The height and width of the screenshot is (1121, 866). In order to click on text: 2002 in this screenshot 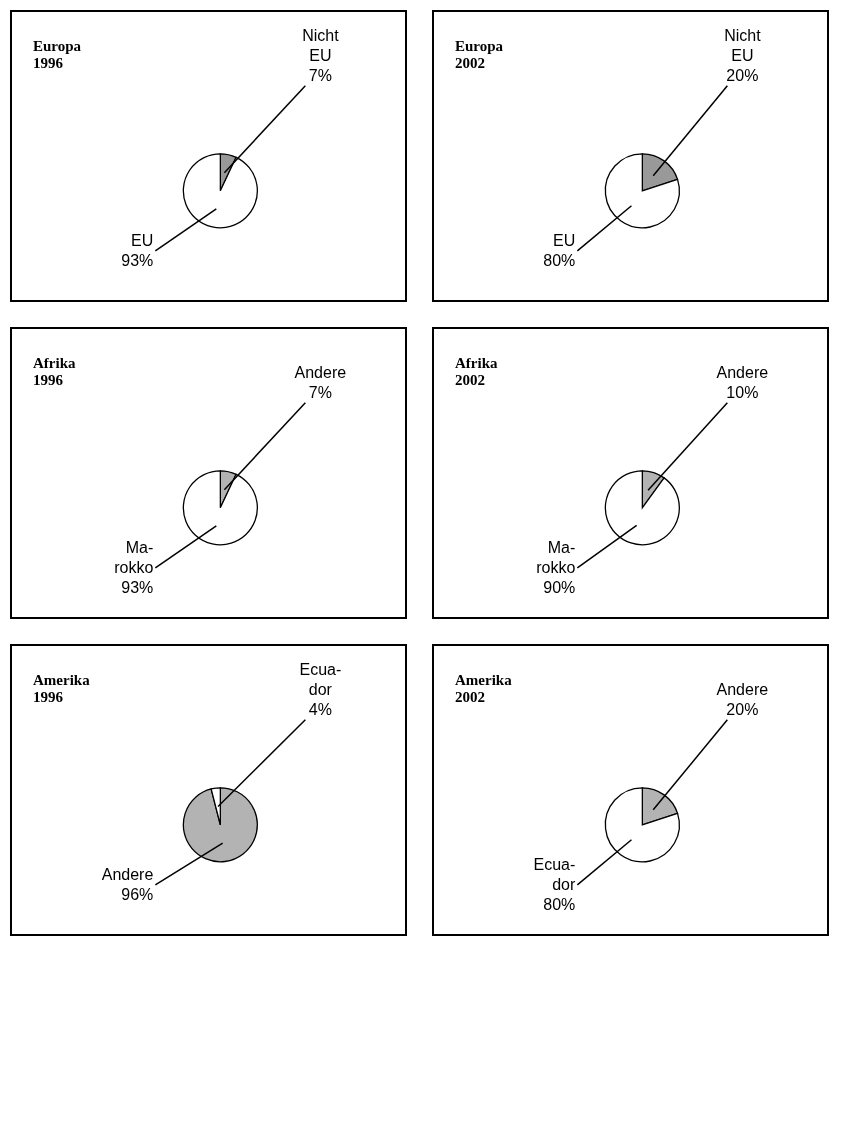, I will do `click(470, 63)`.